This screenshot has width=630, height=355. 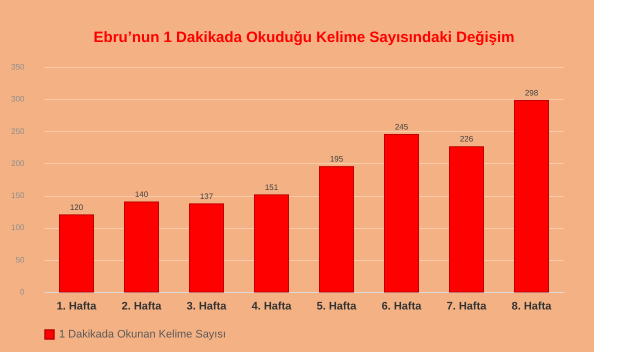 I want to click on x-tick-label: 5. Hafta, so click(x=337, y=306).